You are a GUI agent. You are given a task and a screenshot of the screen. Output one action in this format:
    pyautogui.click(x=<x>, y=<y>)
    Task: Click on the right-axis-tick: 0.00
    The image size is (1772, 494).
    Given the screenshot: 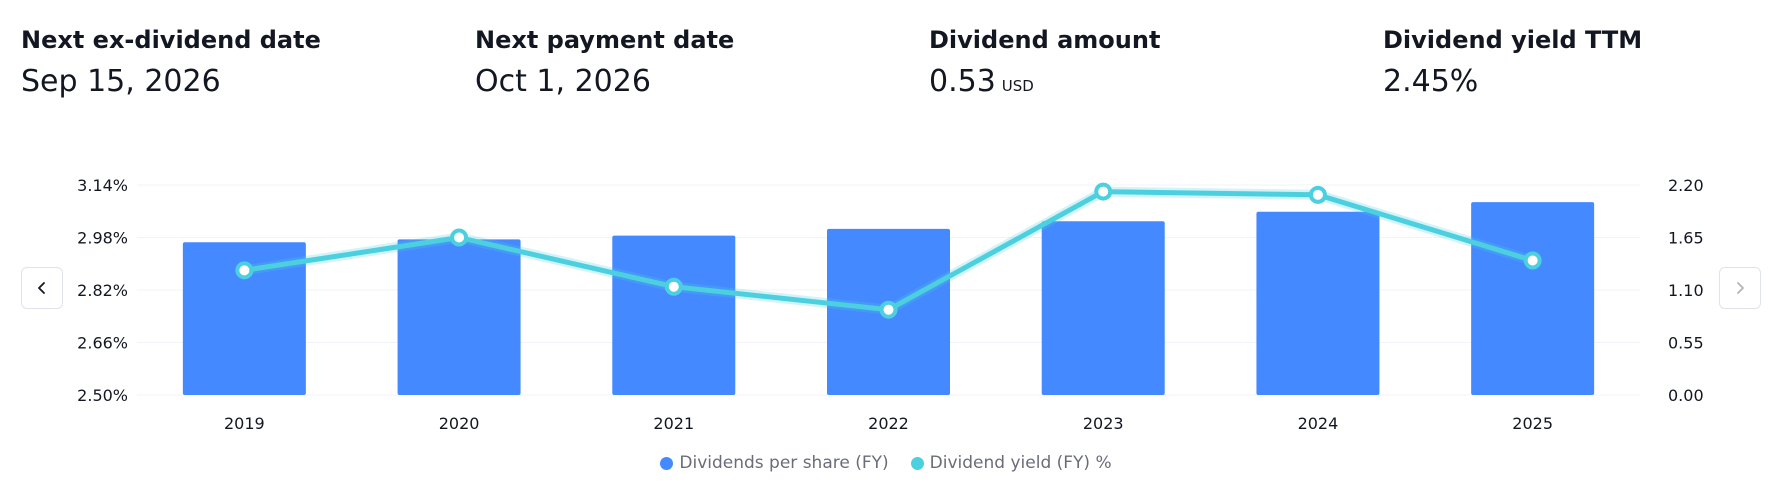 What is the action you would take?
    pyautogui.click(x=1686, y=395)
    